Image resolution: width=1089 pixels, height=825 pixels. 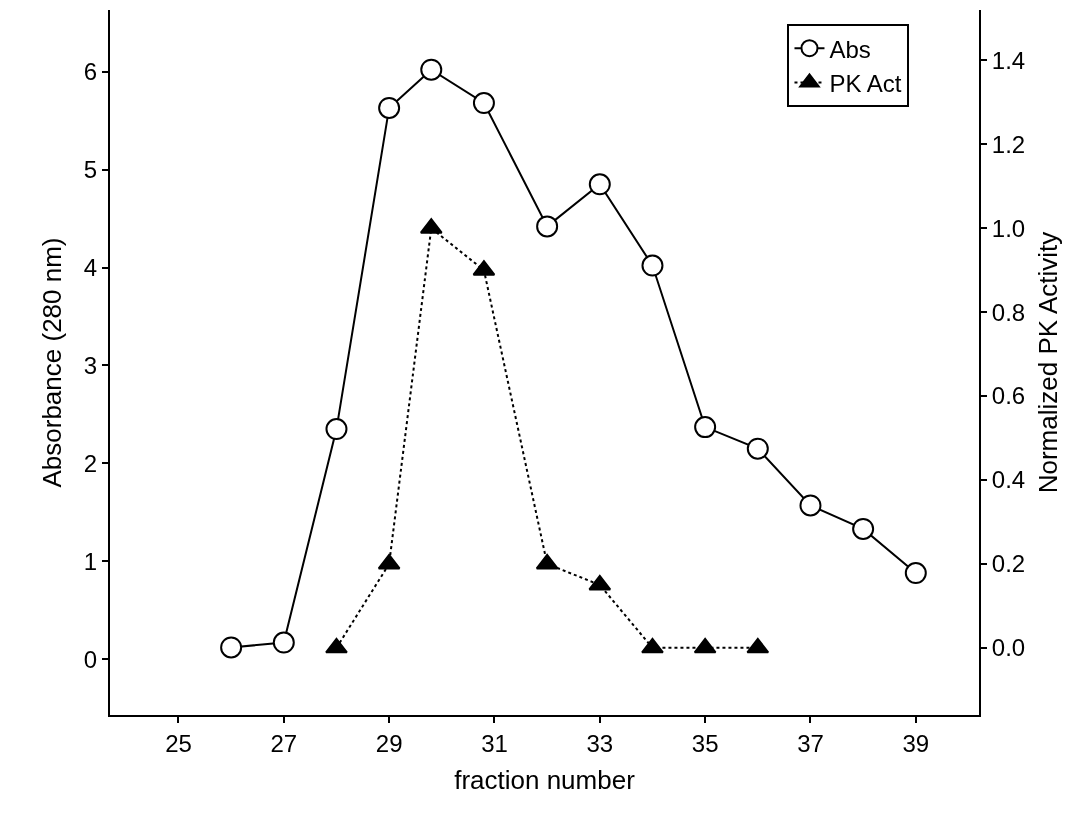 I want to click on x-tick-label: 35, so click(x=705, y=743).